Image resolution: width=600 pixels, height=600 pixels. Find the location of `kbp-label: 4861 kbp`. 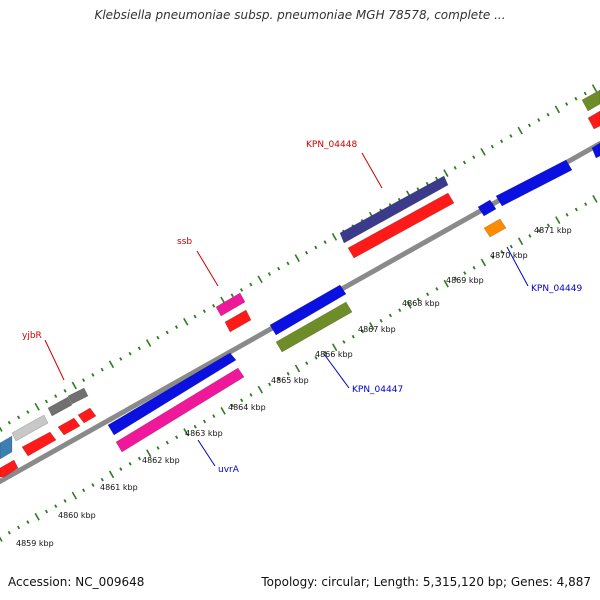

kbp-label: 4861 kbp is located at coordinates (119, 487).